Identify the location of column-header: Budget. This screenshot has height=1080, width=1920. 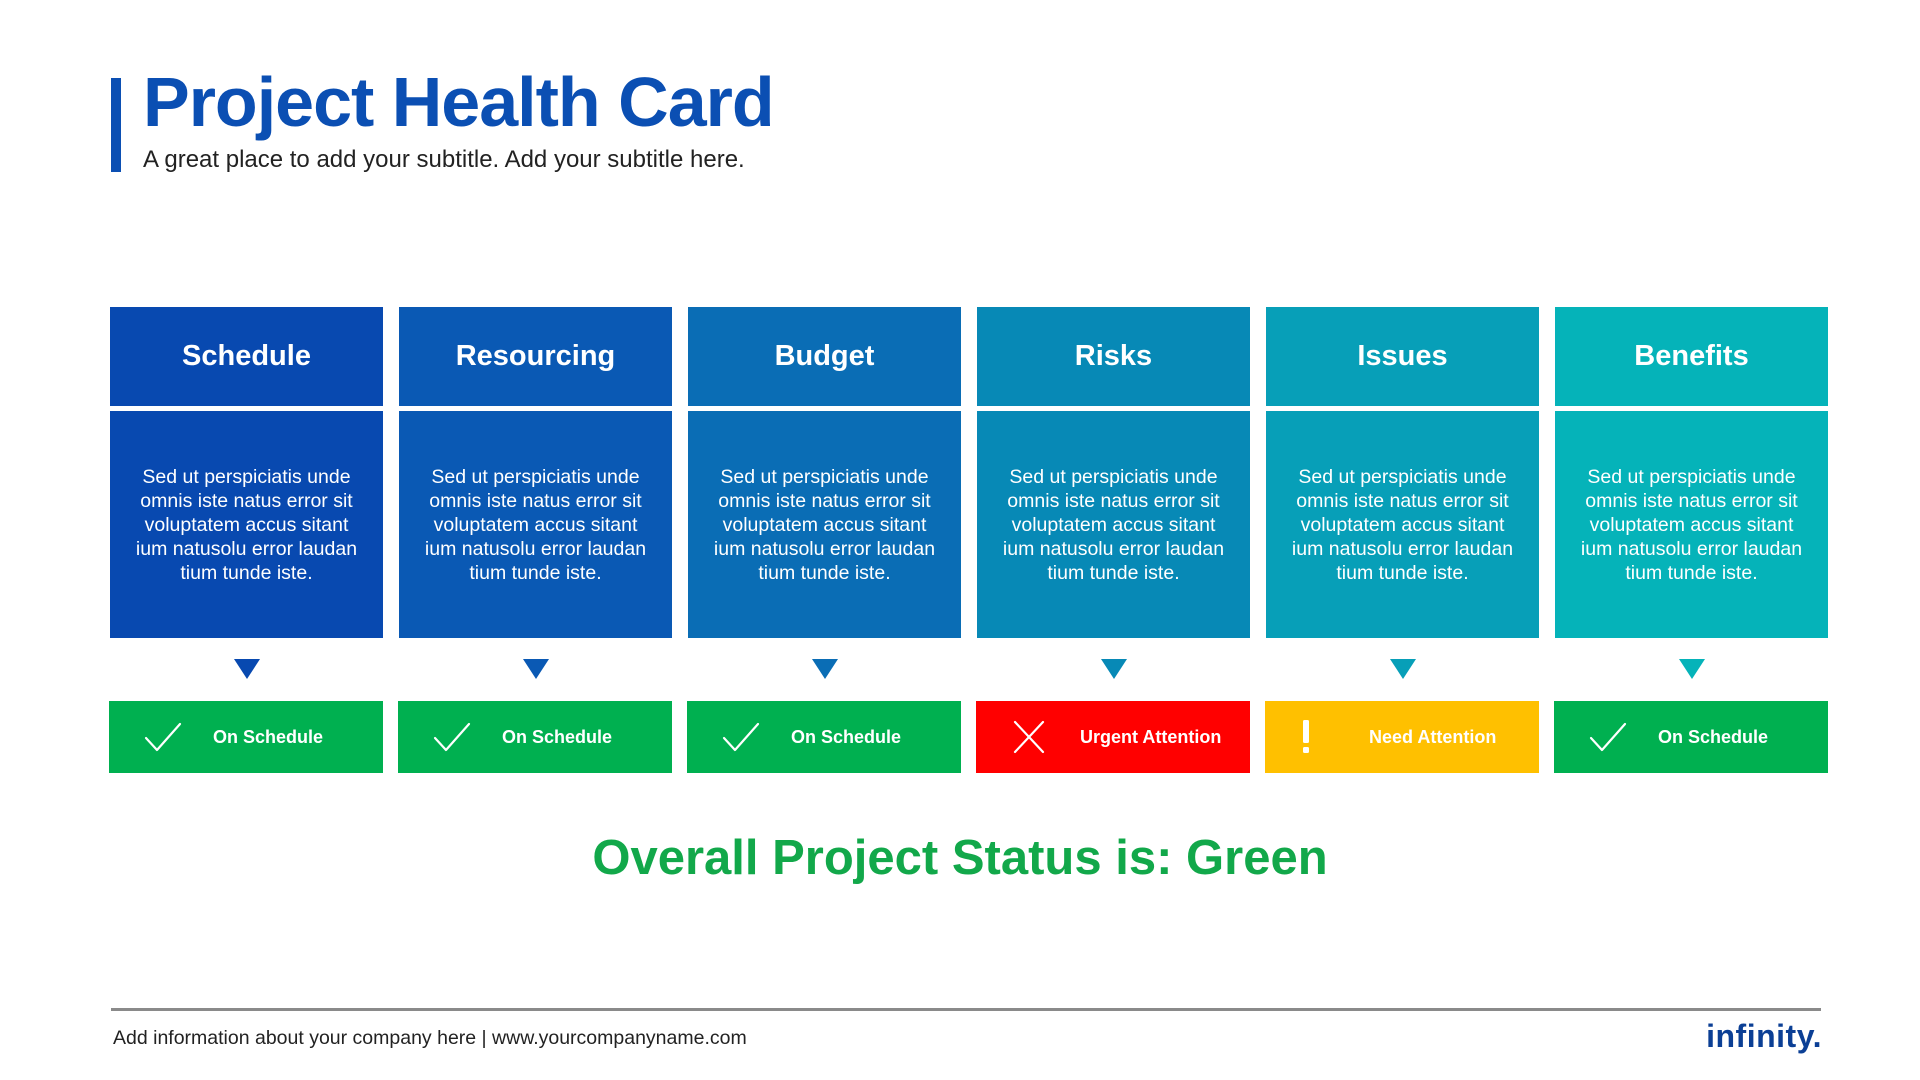
(824, 356).